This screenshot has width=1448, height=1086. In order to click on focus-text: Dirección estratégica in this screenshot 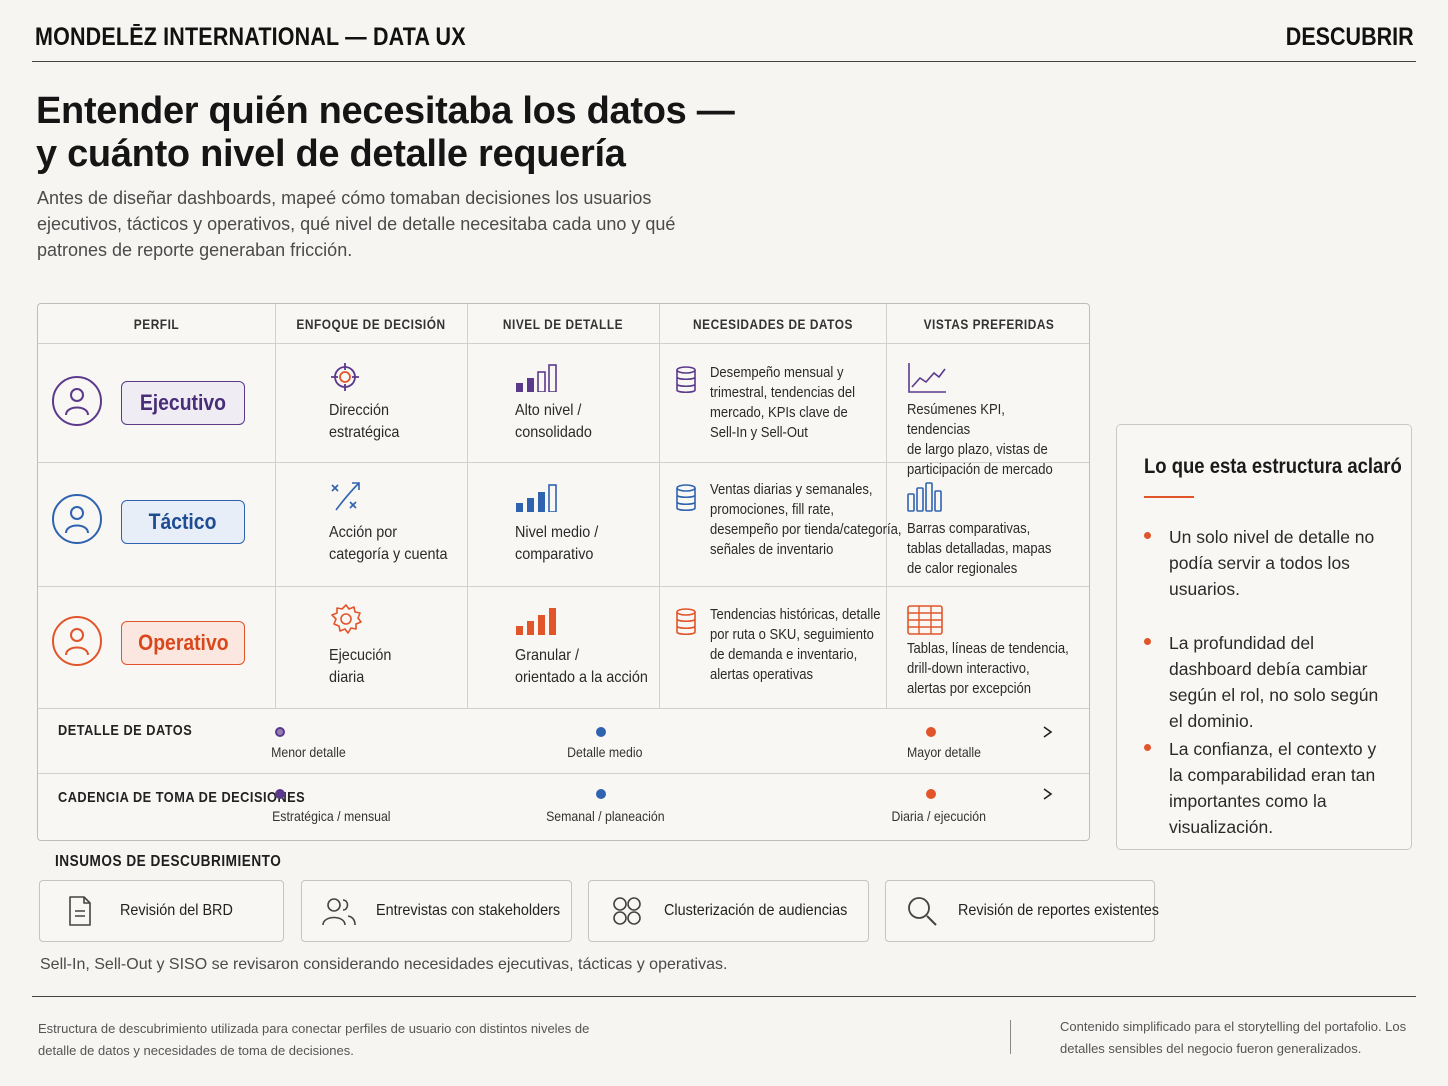, I will do `click(364, 421)`.